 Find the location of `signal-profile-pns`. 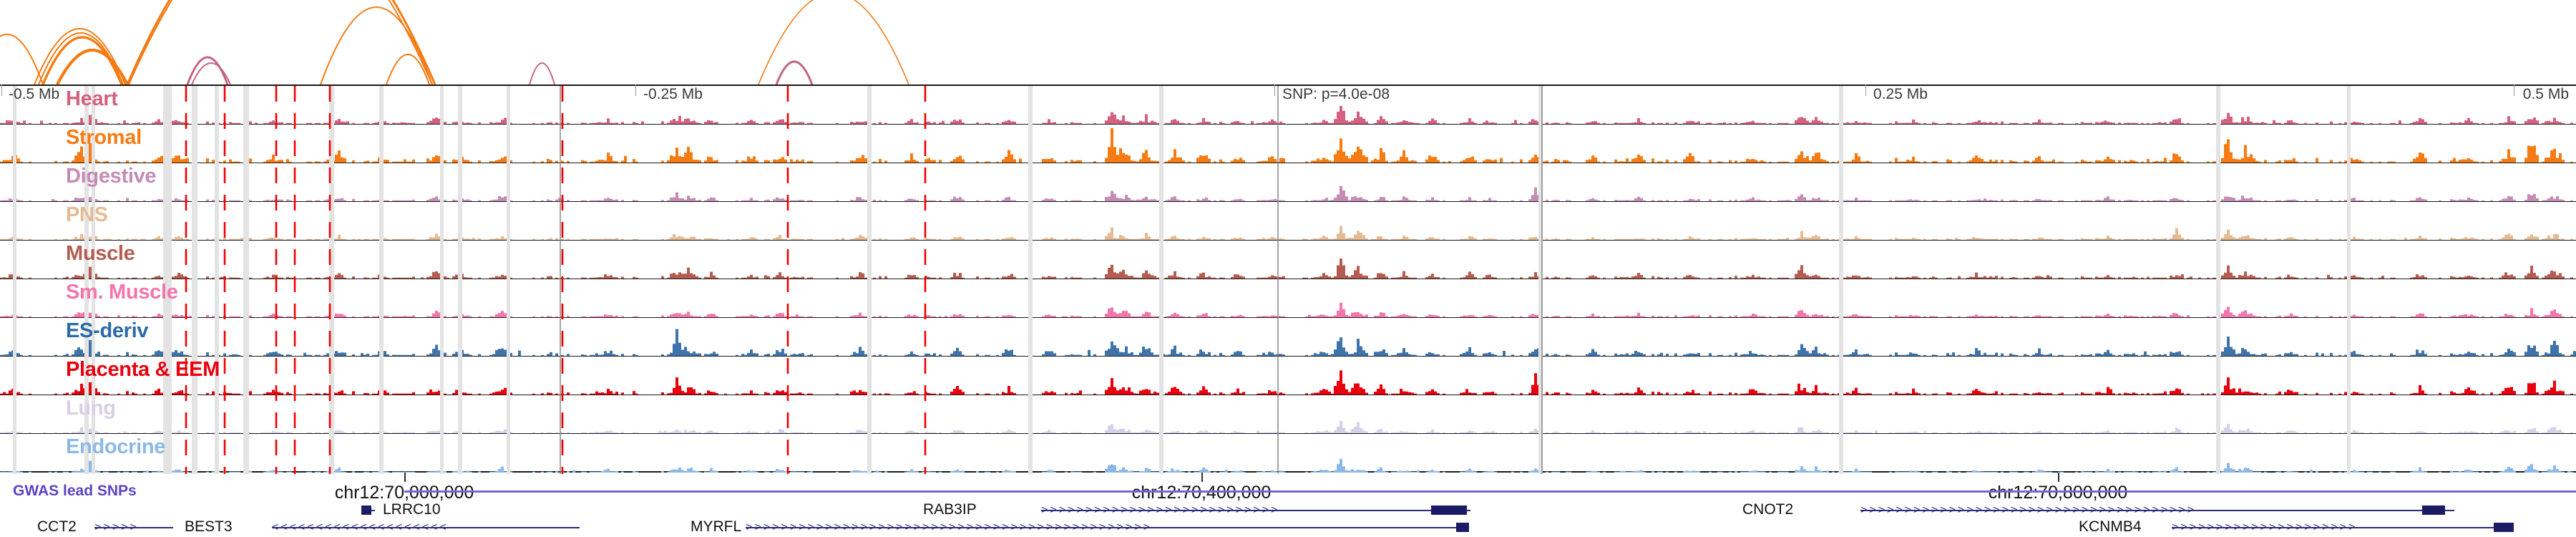

signal-profile-pns is located at coordinates (1288, 233).